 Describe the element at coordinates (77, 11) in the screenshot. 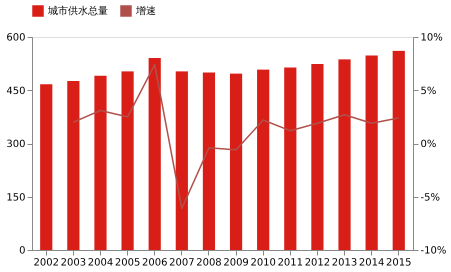

I see `legend-label: 城市供水总量` at that location.